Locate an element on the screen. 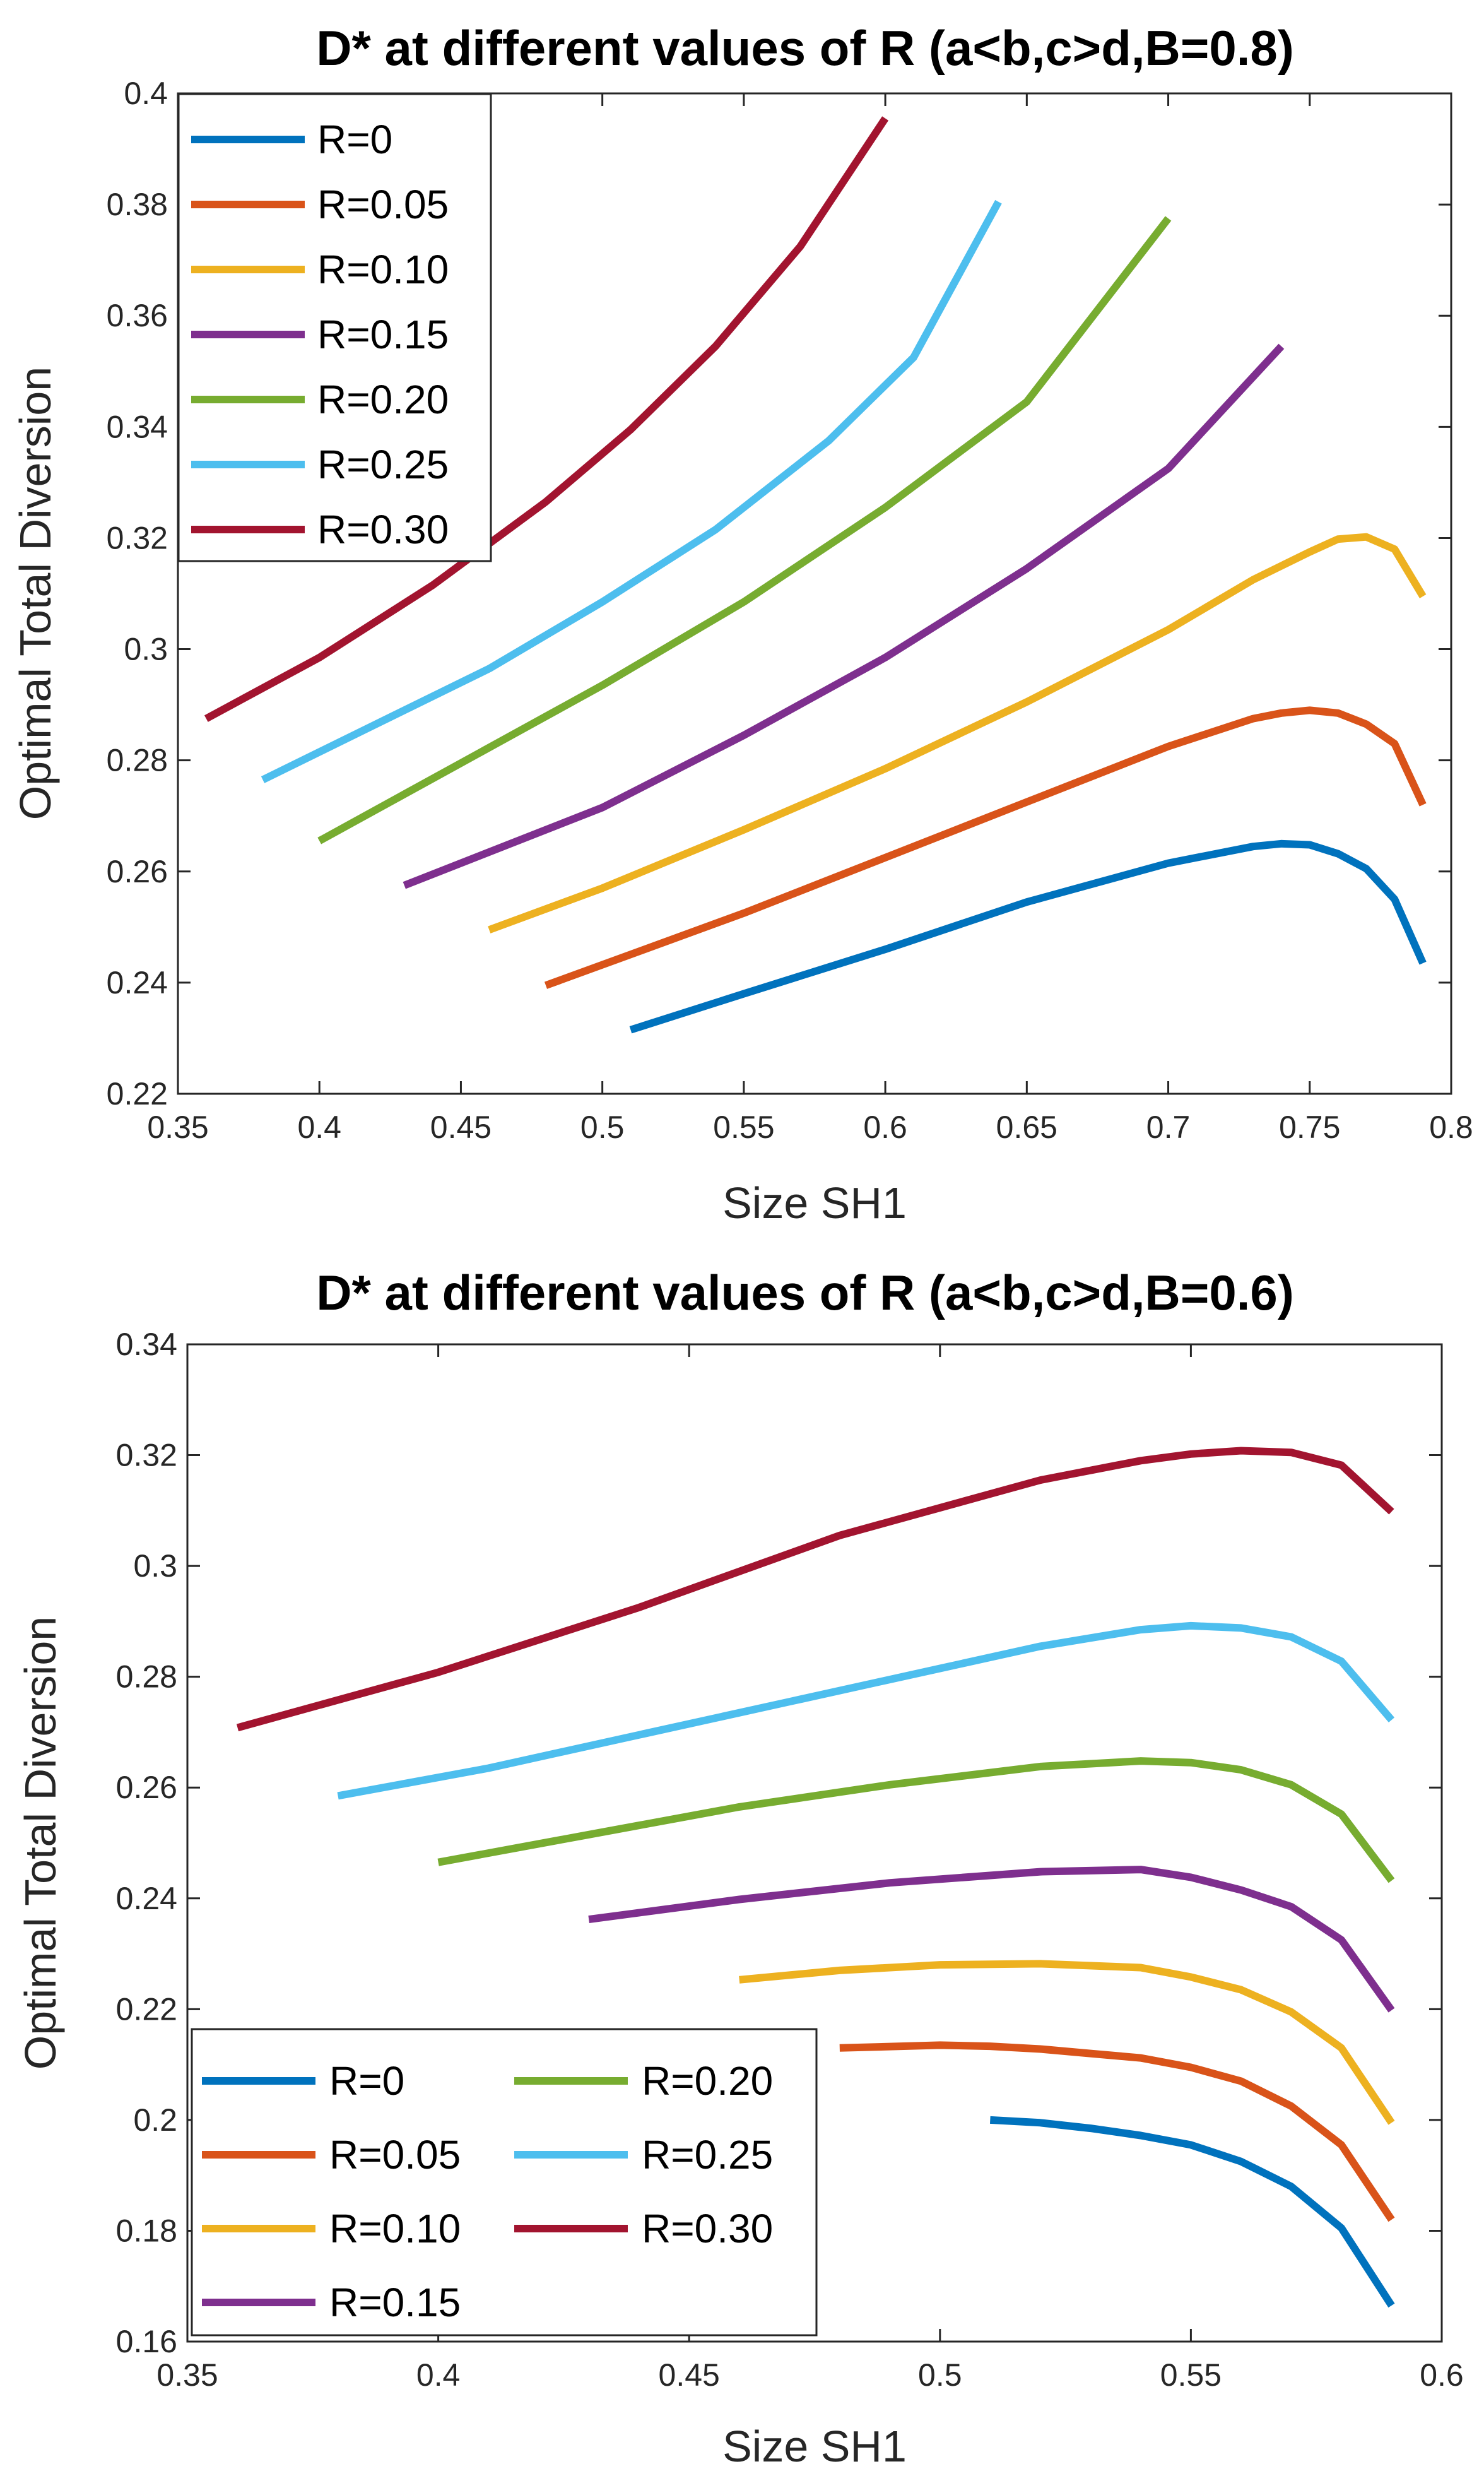 The width and height of the screenshot is (1484, 2476). x-tick-label: 0.7 is located at coordinates (1168, 1127).